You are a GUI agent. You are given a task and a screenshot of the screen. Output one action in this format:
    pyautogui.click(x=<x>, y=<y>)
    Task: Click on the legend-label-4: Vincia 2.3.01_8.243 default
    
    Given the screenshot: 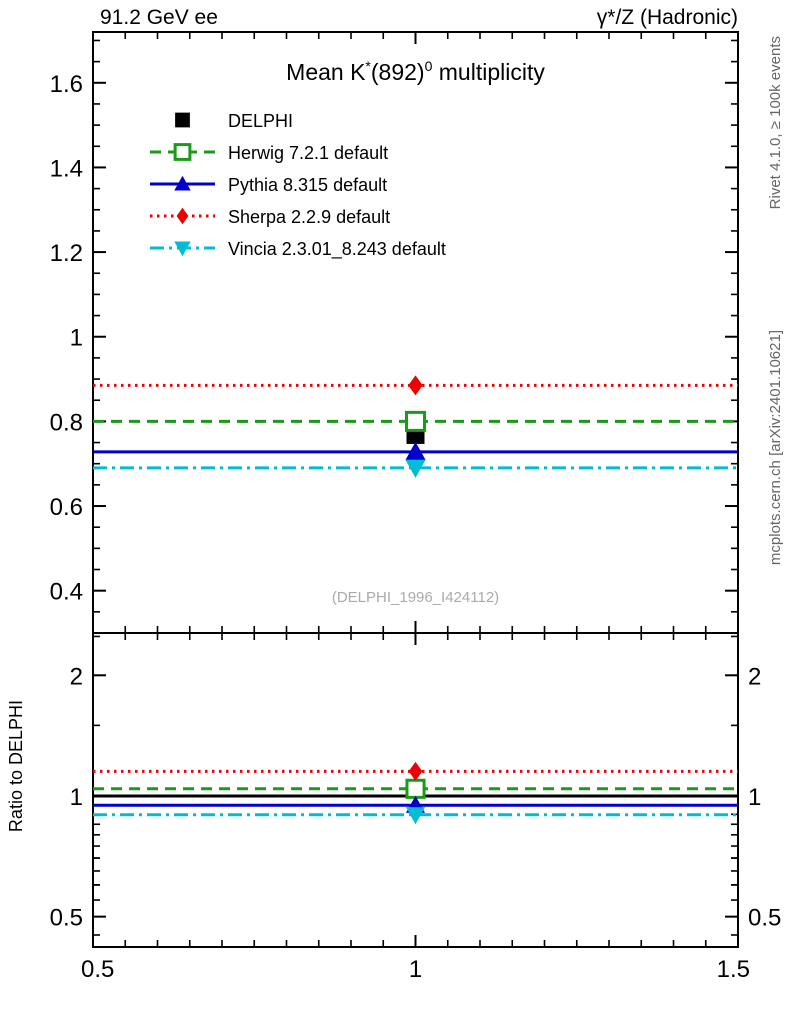 What is the action you would take?
    pyautogui.click(x=337, y=249)
    